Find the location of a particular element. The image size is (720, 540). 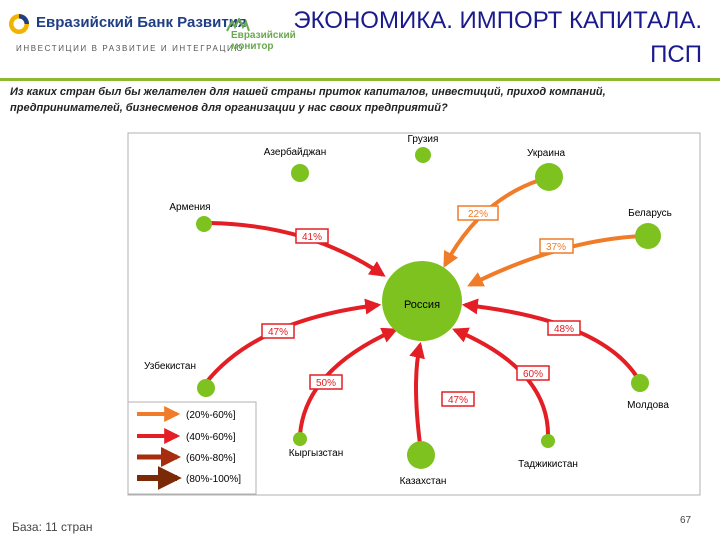

center-node-russia is located at coordinates (422, 301).